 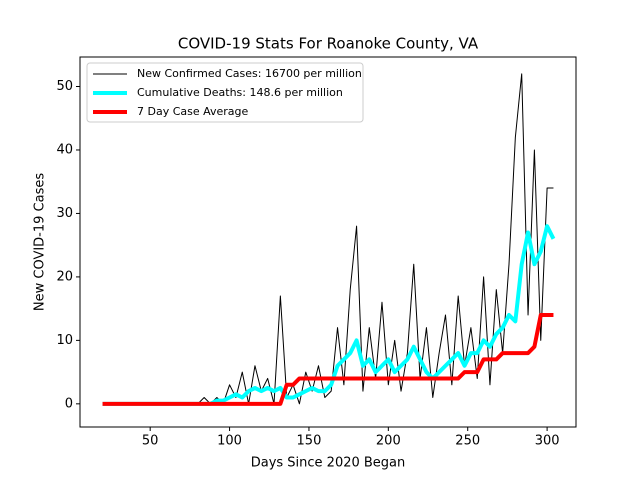 I want to click on legend-label: New Confirmed Cases: 16700 per million, so click(x=249, y=73).